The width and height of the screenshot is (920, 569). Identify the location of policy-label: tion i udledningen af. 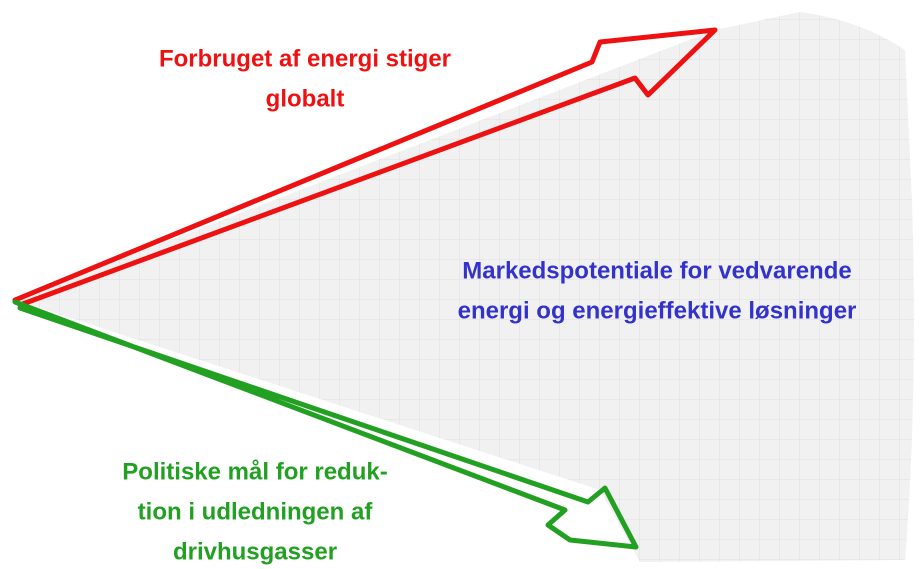
(256, 511).